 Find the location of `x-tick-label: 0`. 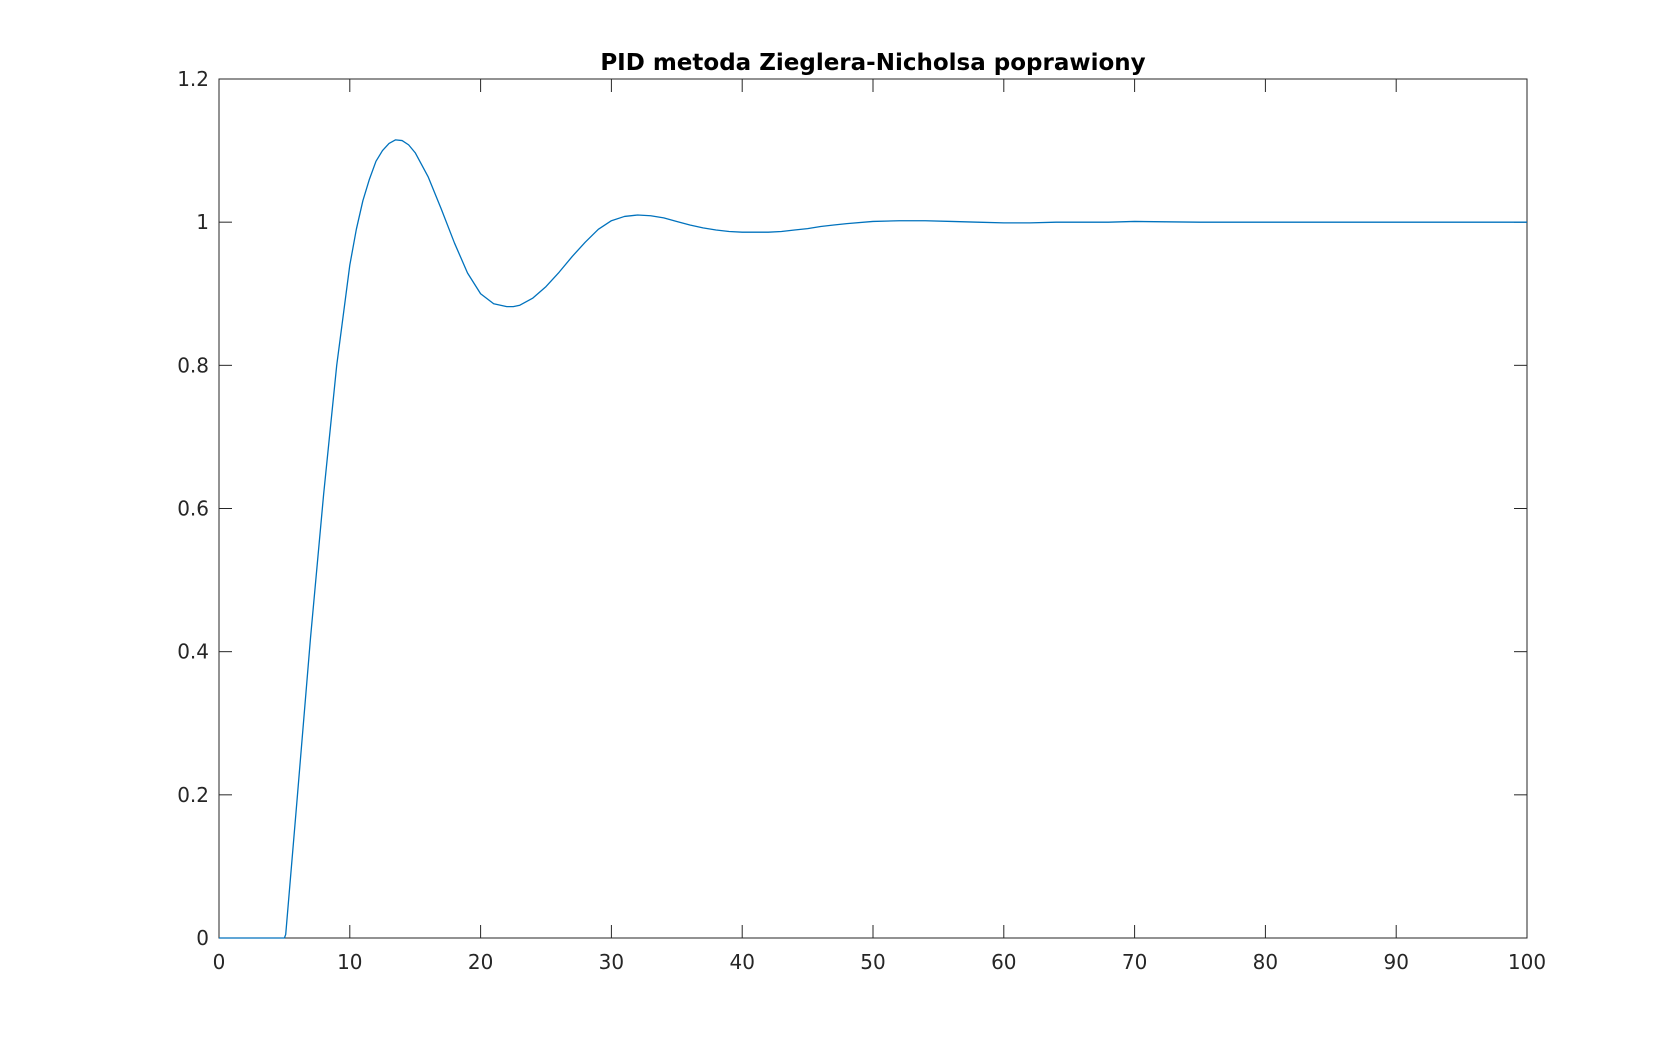

x-tick-label: 0 is located at coordinates (219, 962).